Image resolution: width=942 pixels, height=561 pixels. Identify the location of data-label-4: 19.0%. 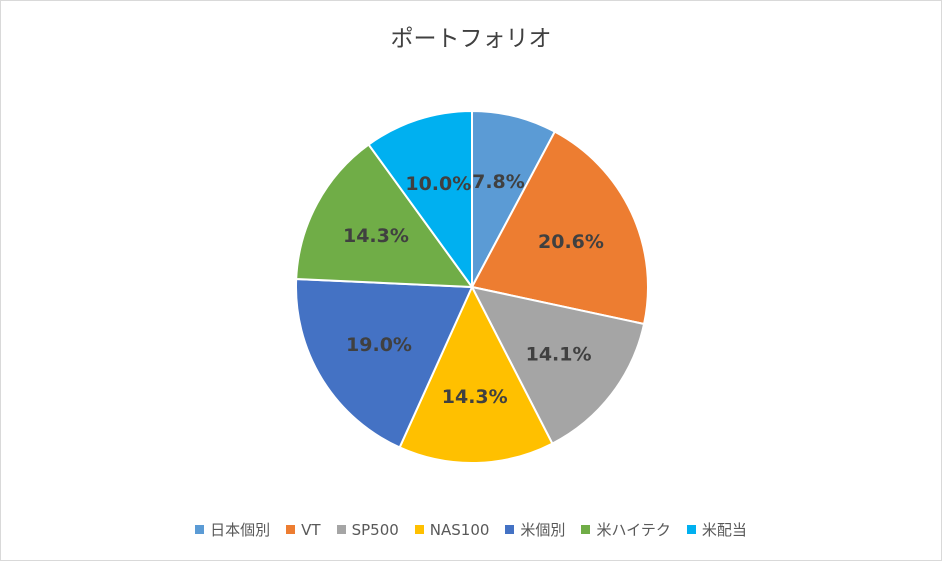
(379, 345).